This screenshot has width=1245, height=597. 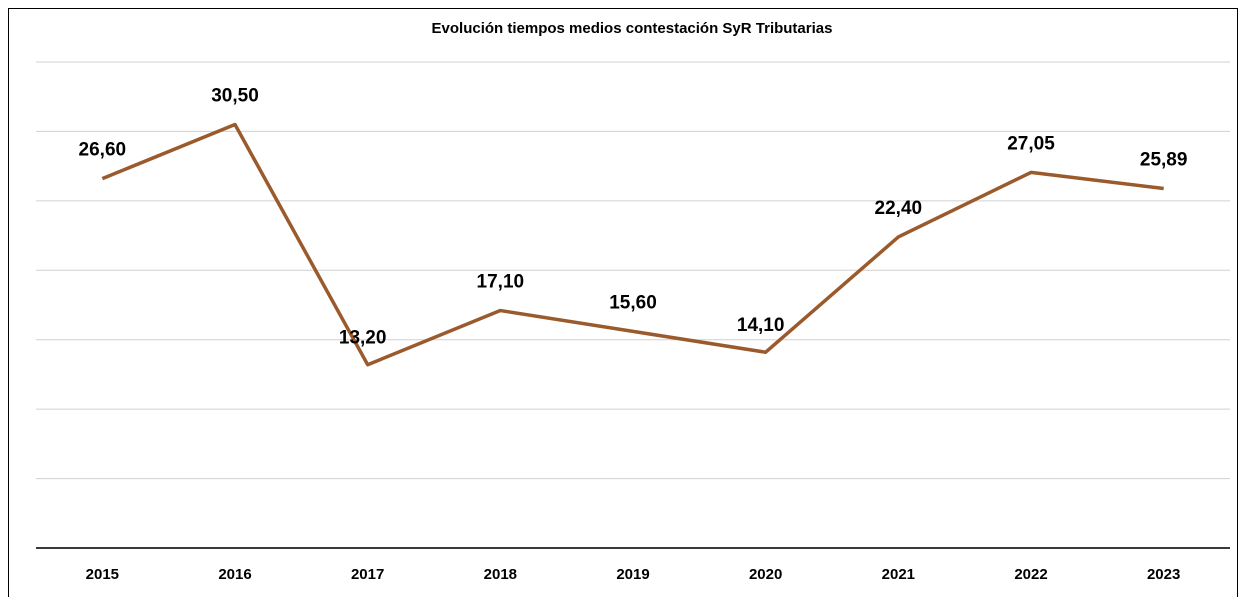 I want to click on x-tick-label: 2022, so click(x=1030, y=574).